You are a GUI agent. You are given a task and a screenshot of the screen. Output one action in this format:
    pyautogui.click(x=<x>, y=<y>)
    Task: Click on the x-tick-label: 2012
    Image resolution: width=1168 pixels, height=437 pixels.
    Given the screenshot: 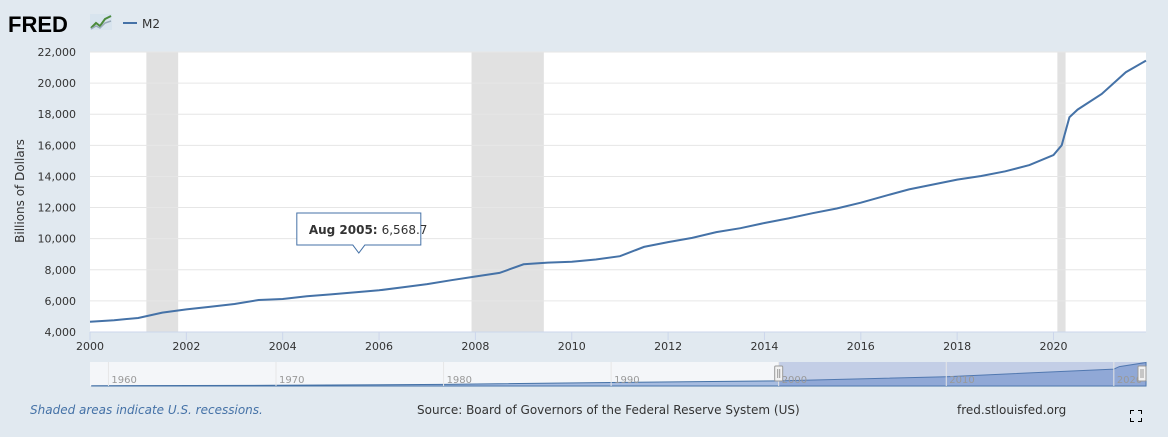 What is the action you would take?
    pyautogui.click(x=668, y=346)
    